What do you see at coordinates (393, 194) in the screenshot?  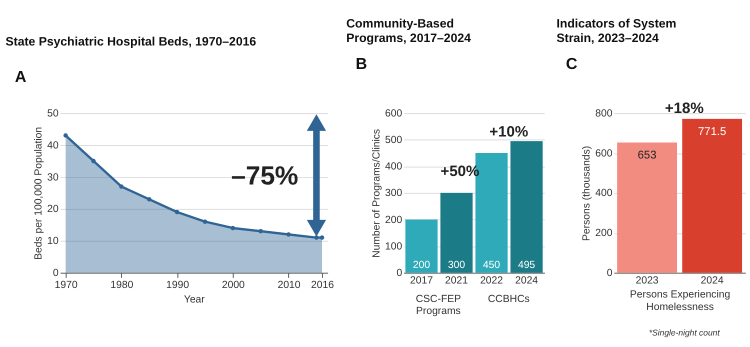 I see `y-tick-label: 300` at bounding box center [393, 194].